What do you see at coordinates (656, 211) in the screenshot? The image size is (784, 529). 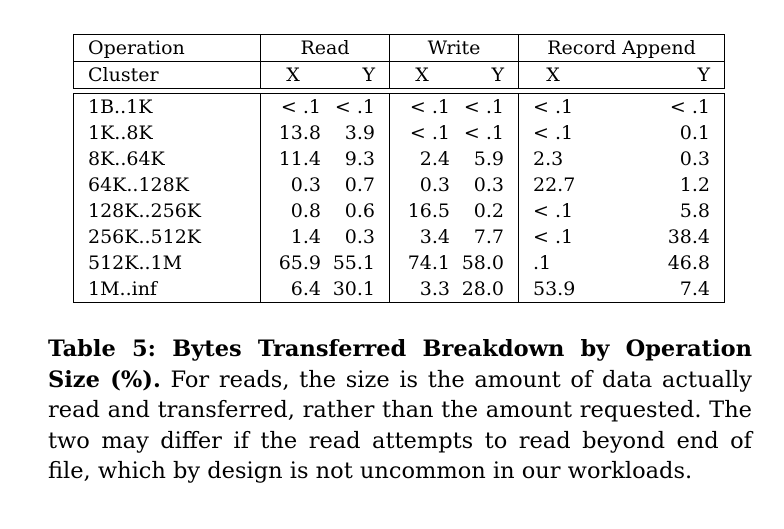 I see `cell-ra-y: 5.8` at bounding box center [656, 211].